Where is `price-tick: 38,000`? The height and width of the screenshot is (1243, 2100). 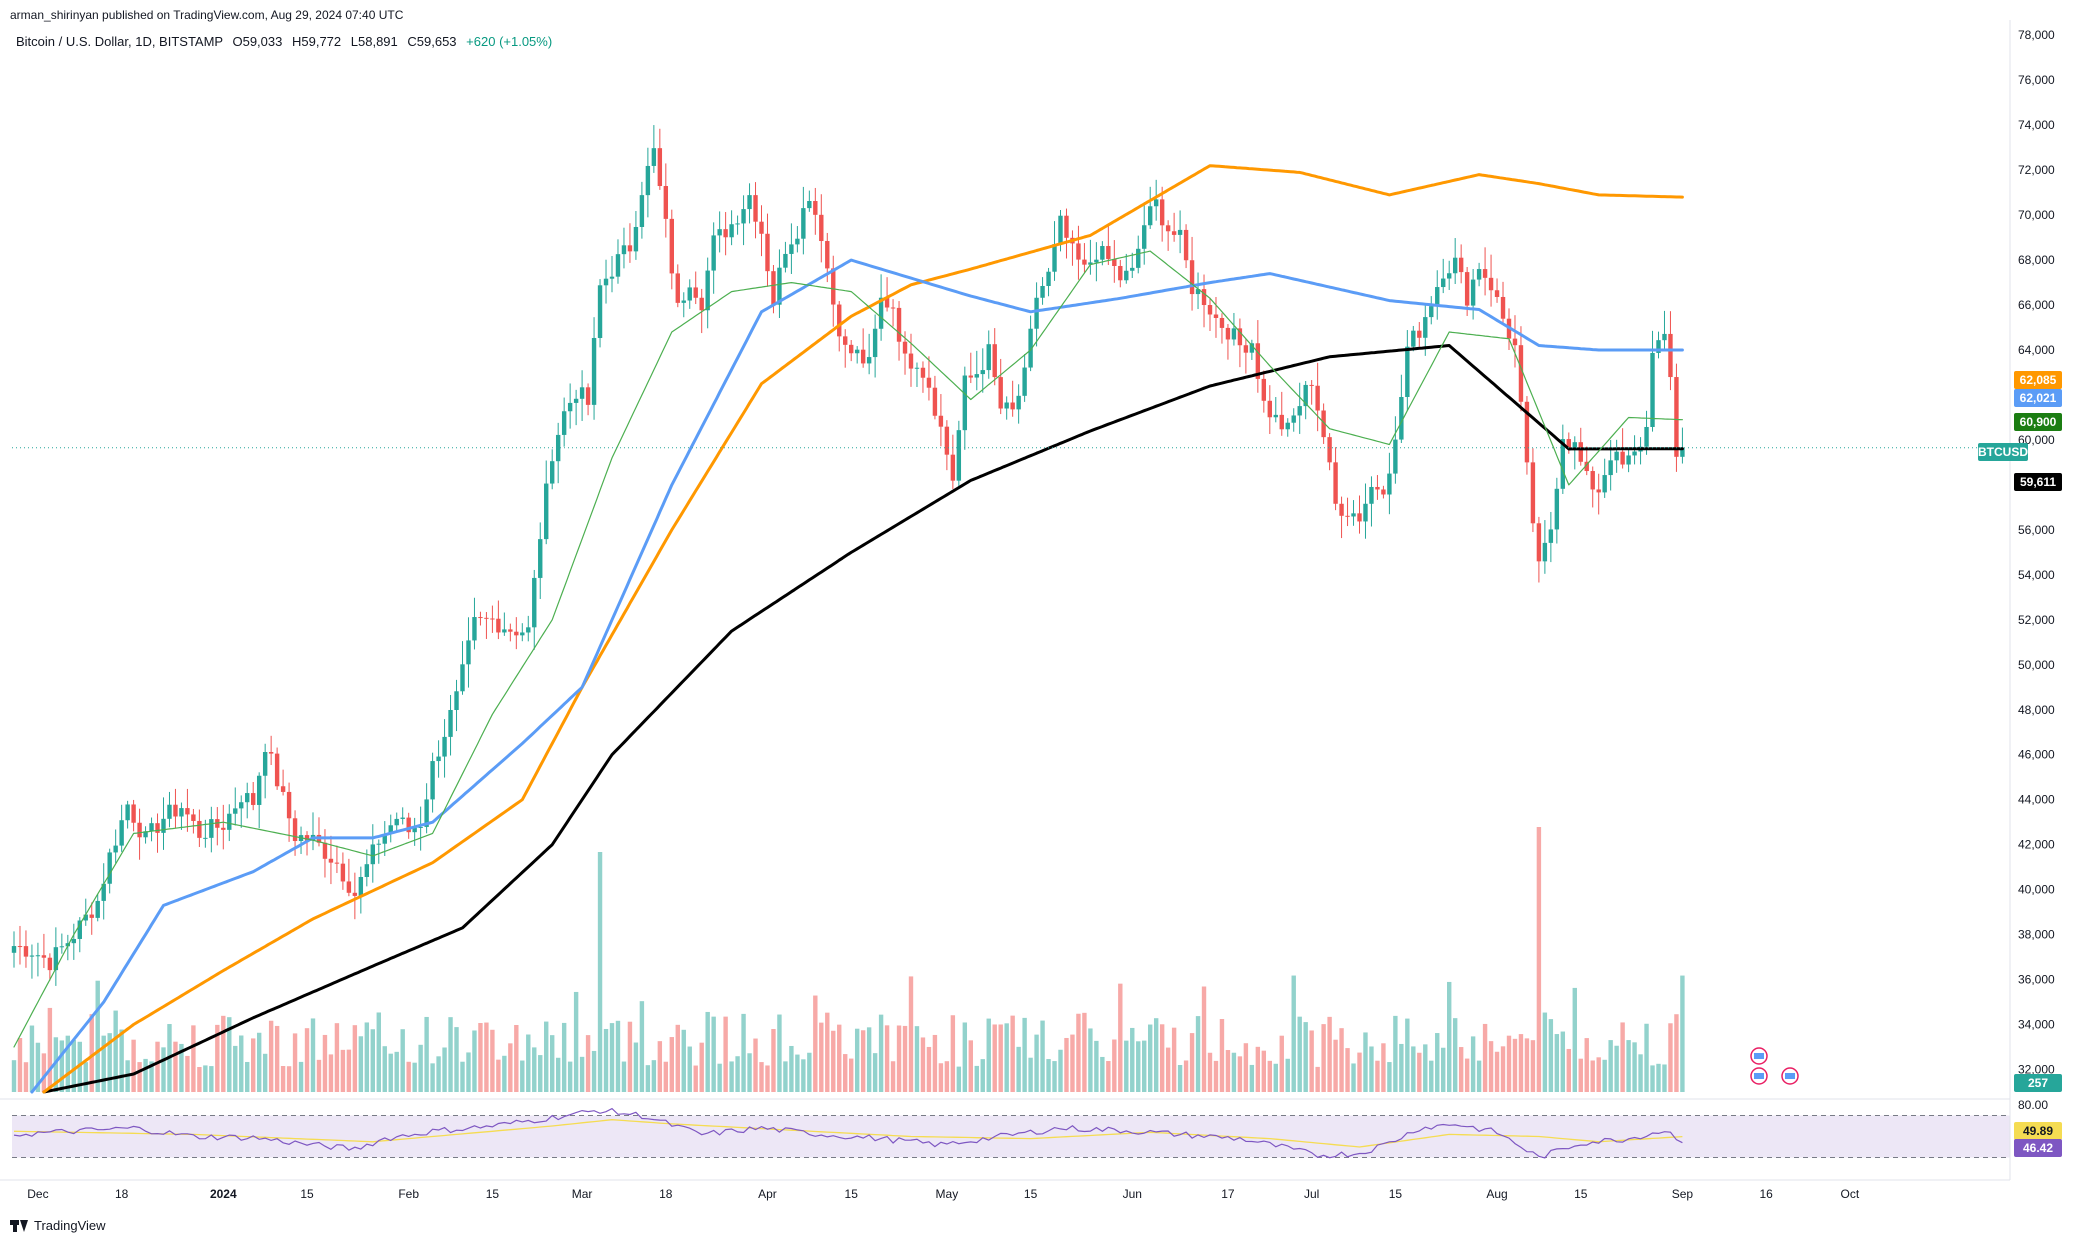
price-tick: 38,000 is located at coordinates (2036, 935).